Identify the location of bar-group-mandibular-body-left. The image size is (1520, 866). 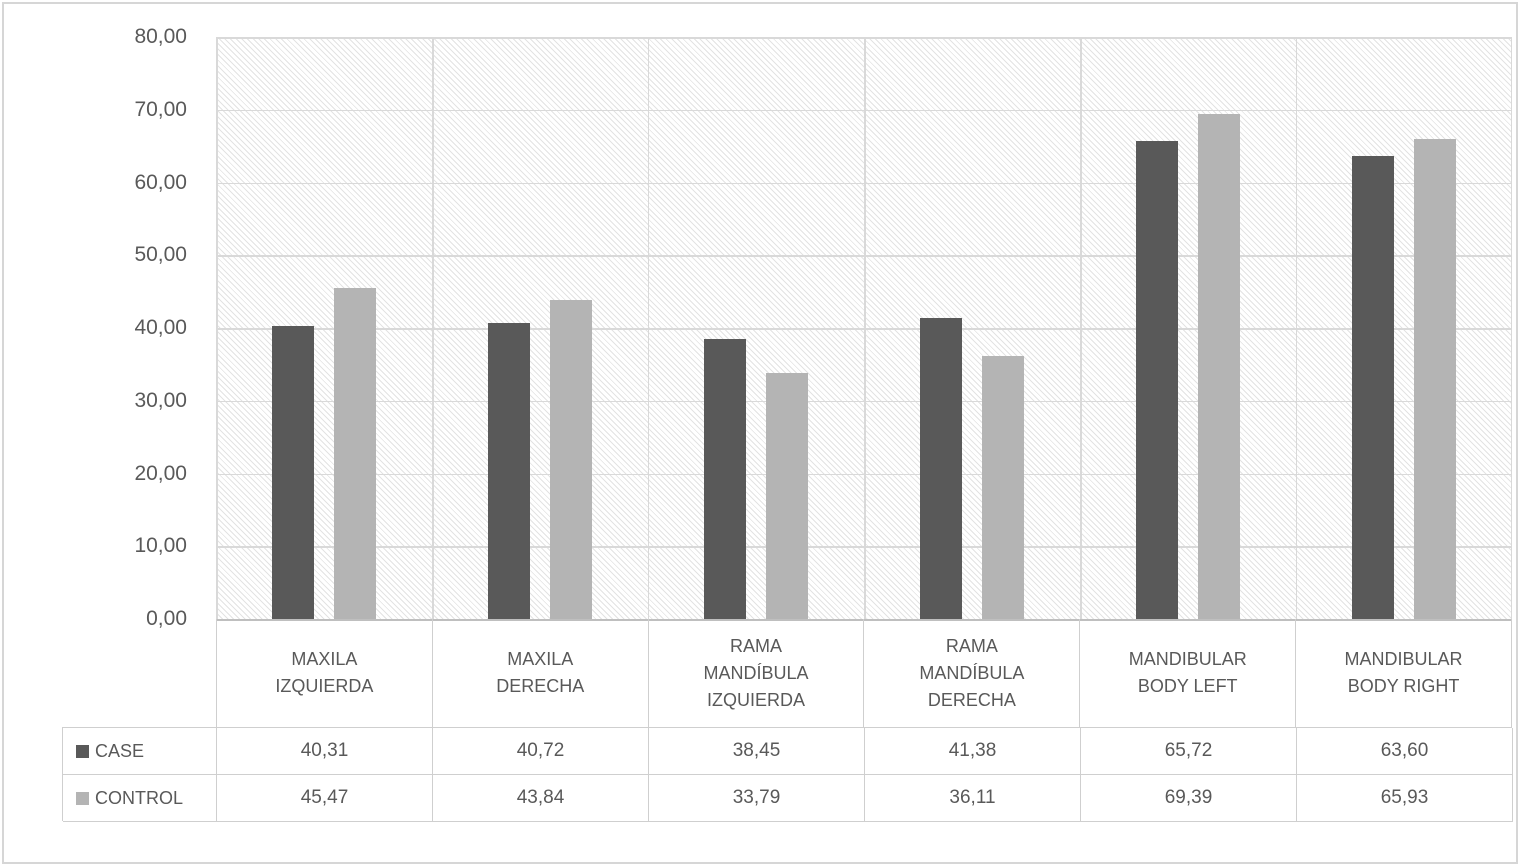
(1188, 328).